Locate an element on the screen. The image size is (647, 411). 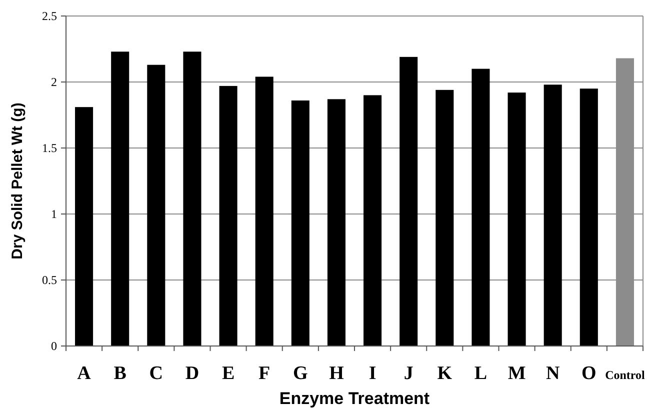
y-tick-label: 1 is located at coordinates (54, 214).